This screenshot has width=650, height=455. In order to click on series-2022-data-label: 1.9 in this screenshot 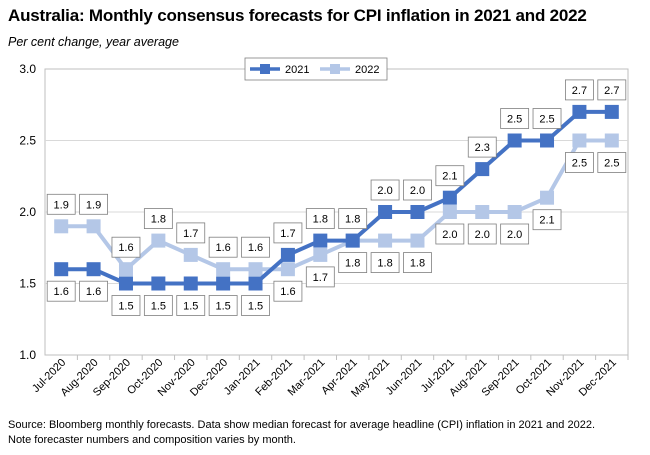, I will do `click(61, 204)`.